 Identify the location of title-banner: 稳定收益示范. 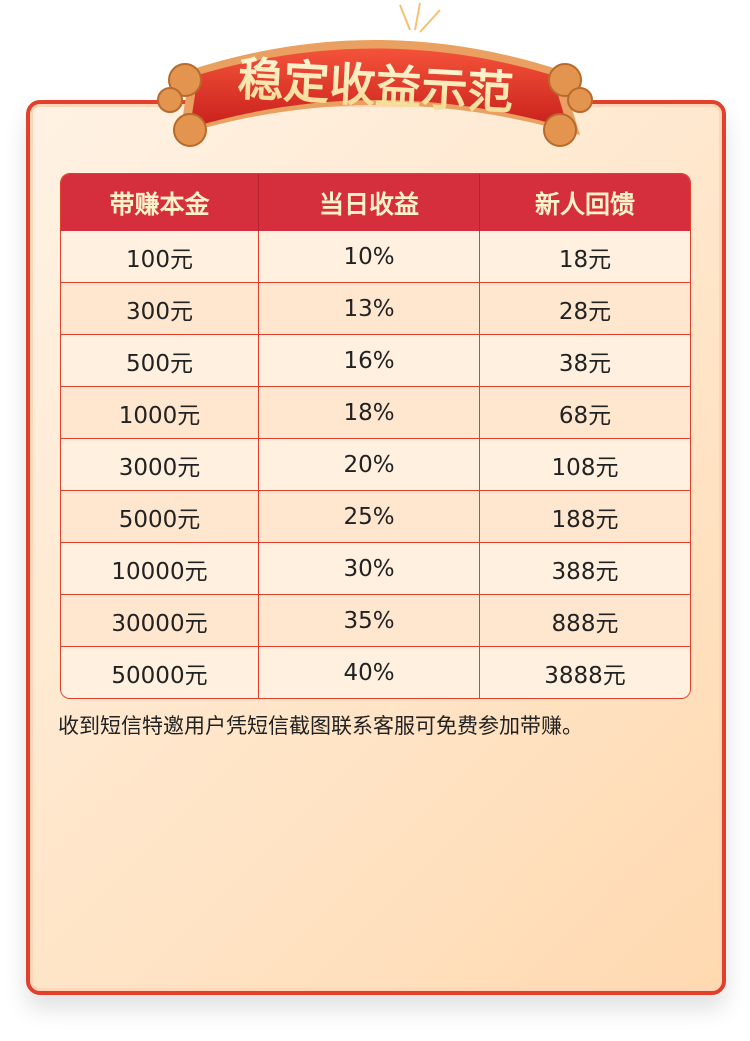
(375, 74).